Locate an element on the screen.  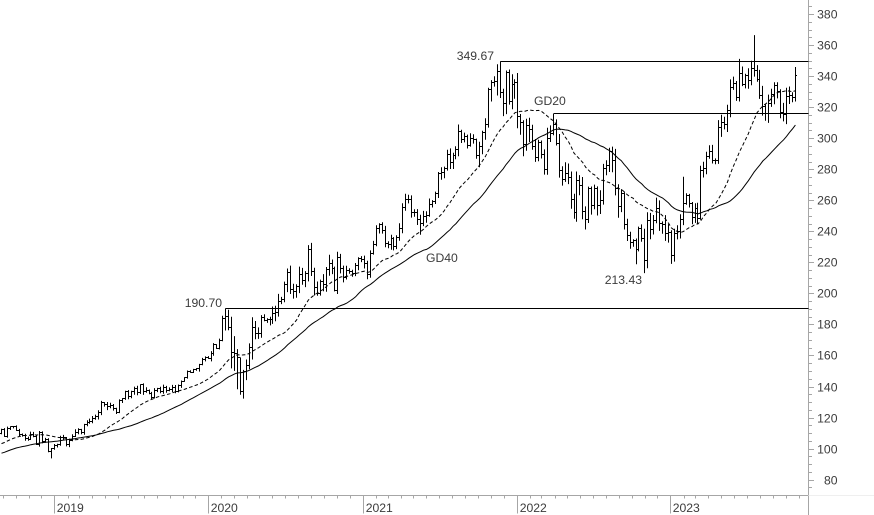
svg-text: 140 is located at coordinates (827, 387).